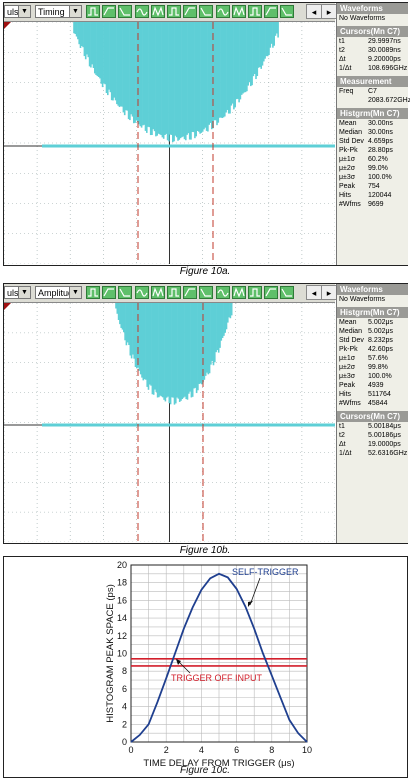 Image resolution: width=410 pixels, height=782 pixels. I want to click on readout-value: 9699, so click(376, 204).